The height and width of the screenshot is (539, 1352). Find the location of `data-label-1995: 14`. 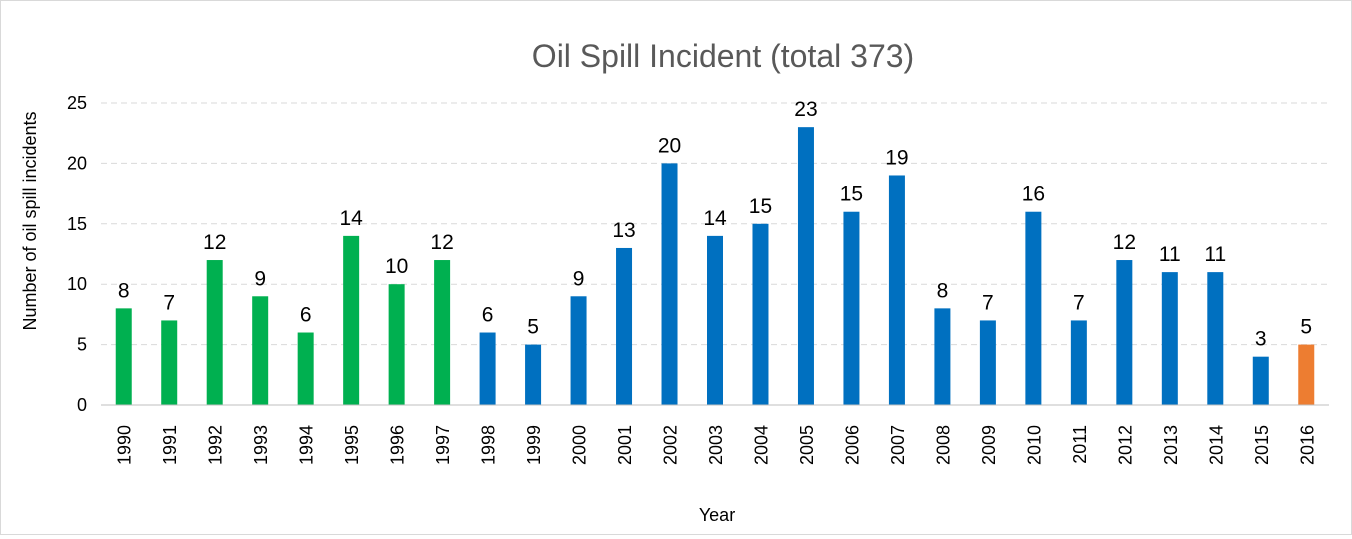

data-label-1995: 14 is located at coordinates (351, 218).